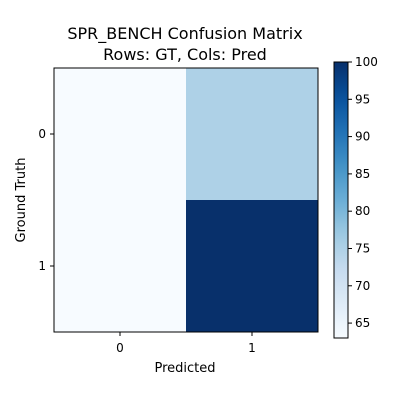 The width and height of the screenshot is (400, 400). What do you see at coordinates (185, 54) in the screenshot?
I see `chart-subtitle: Rows: GT, Cols: Pred` at bounding box center [185, 54].